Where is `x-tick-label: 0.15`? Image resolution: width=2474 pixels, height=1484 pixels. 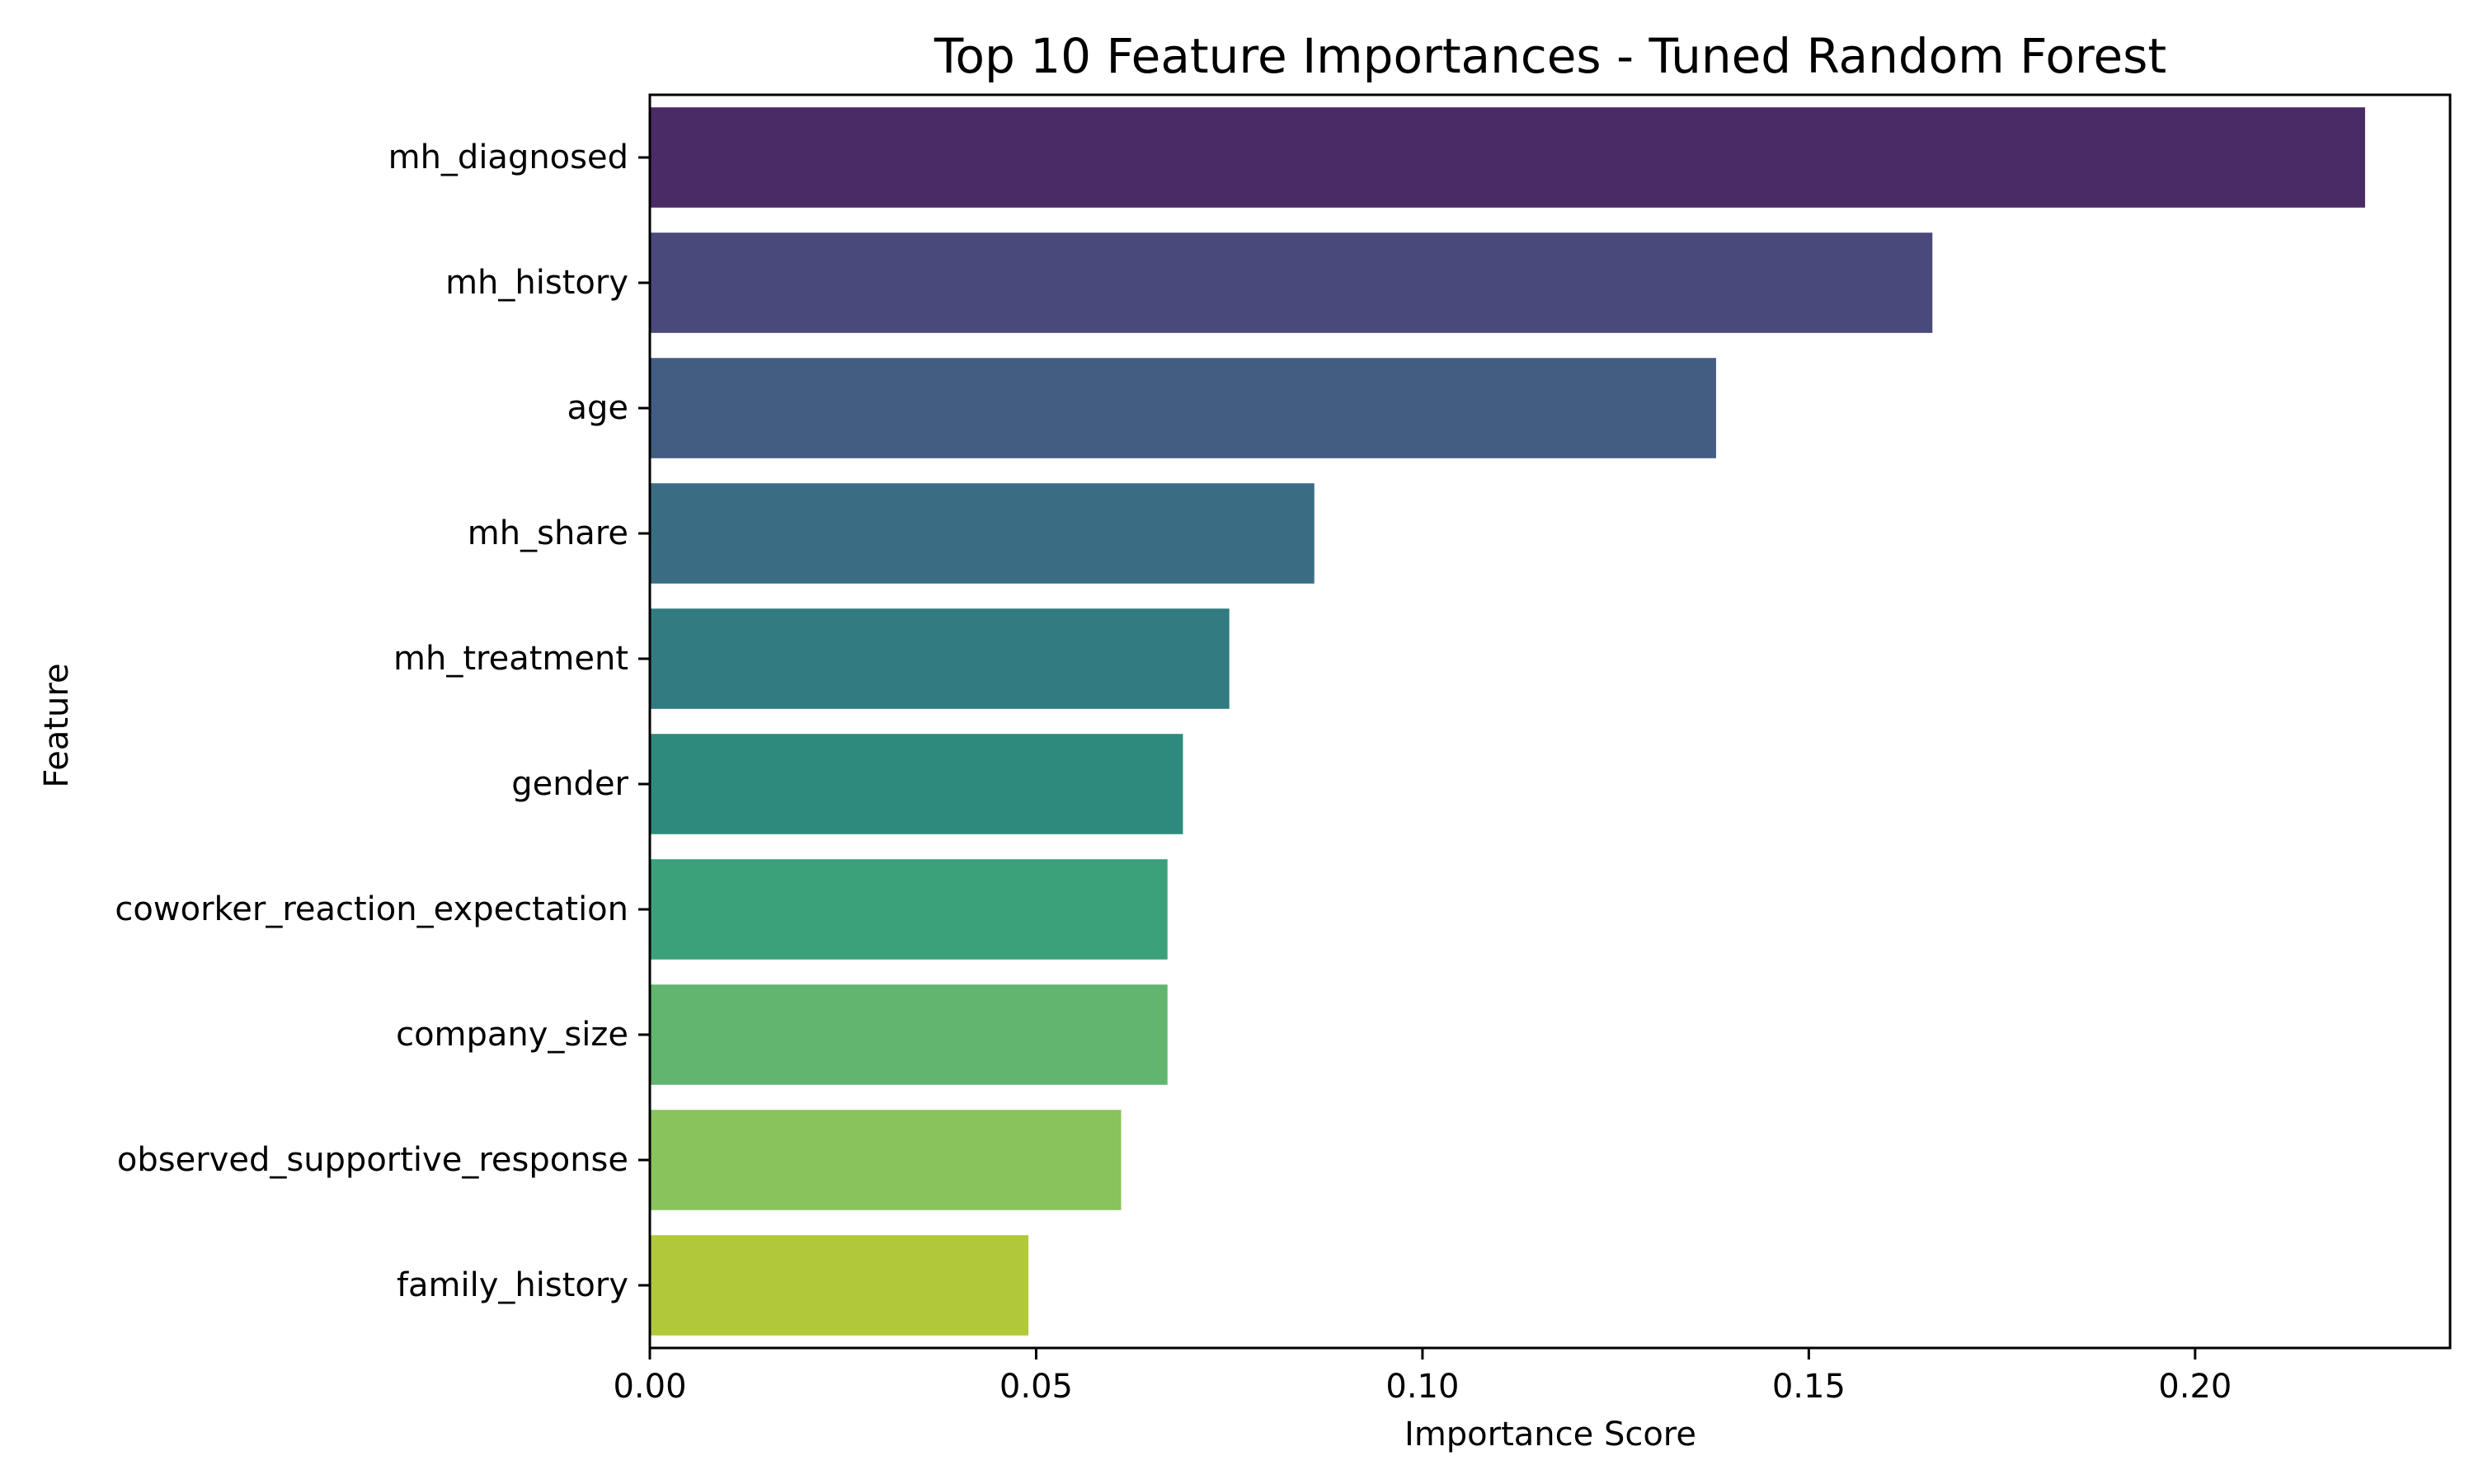 x-tick-label: 0.15 is located at coordinates (1809, 1387).